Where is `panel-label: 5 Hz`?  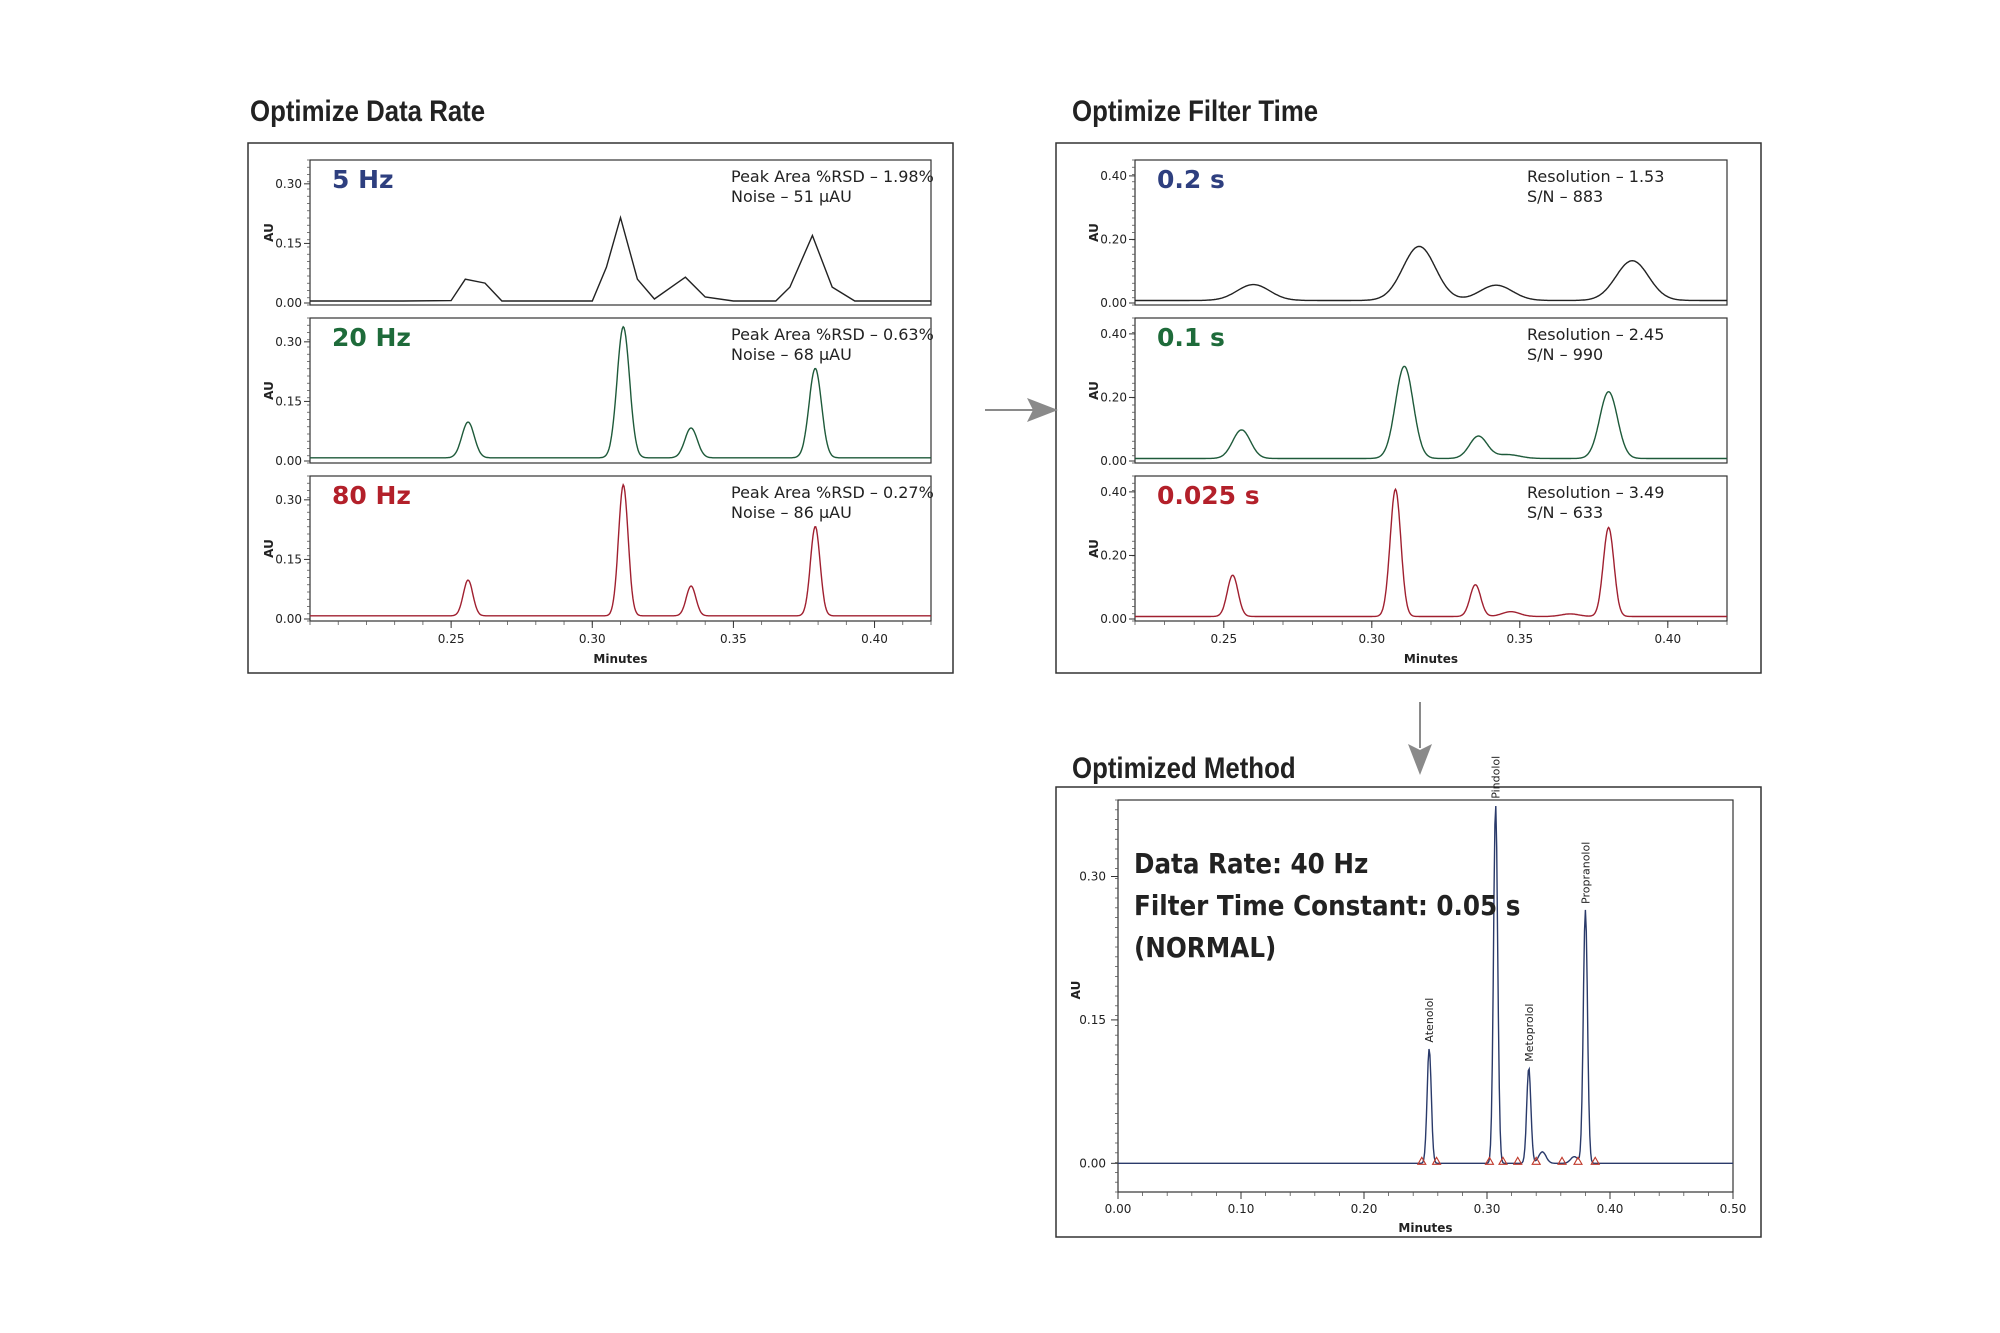 panel-label: 5 Hz is located at coordinates (363, 179).